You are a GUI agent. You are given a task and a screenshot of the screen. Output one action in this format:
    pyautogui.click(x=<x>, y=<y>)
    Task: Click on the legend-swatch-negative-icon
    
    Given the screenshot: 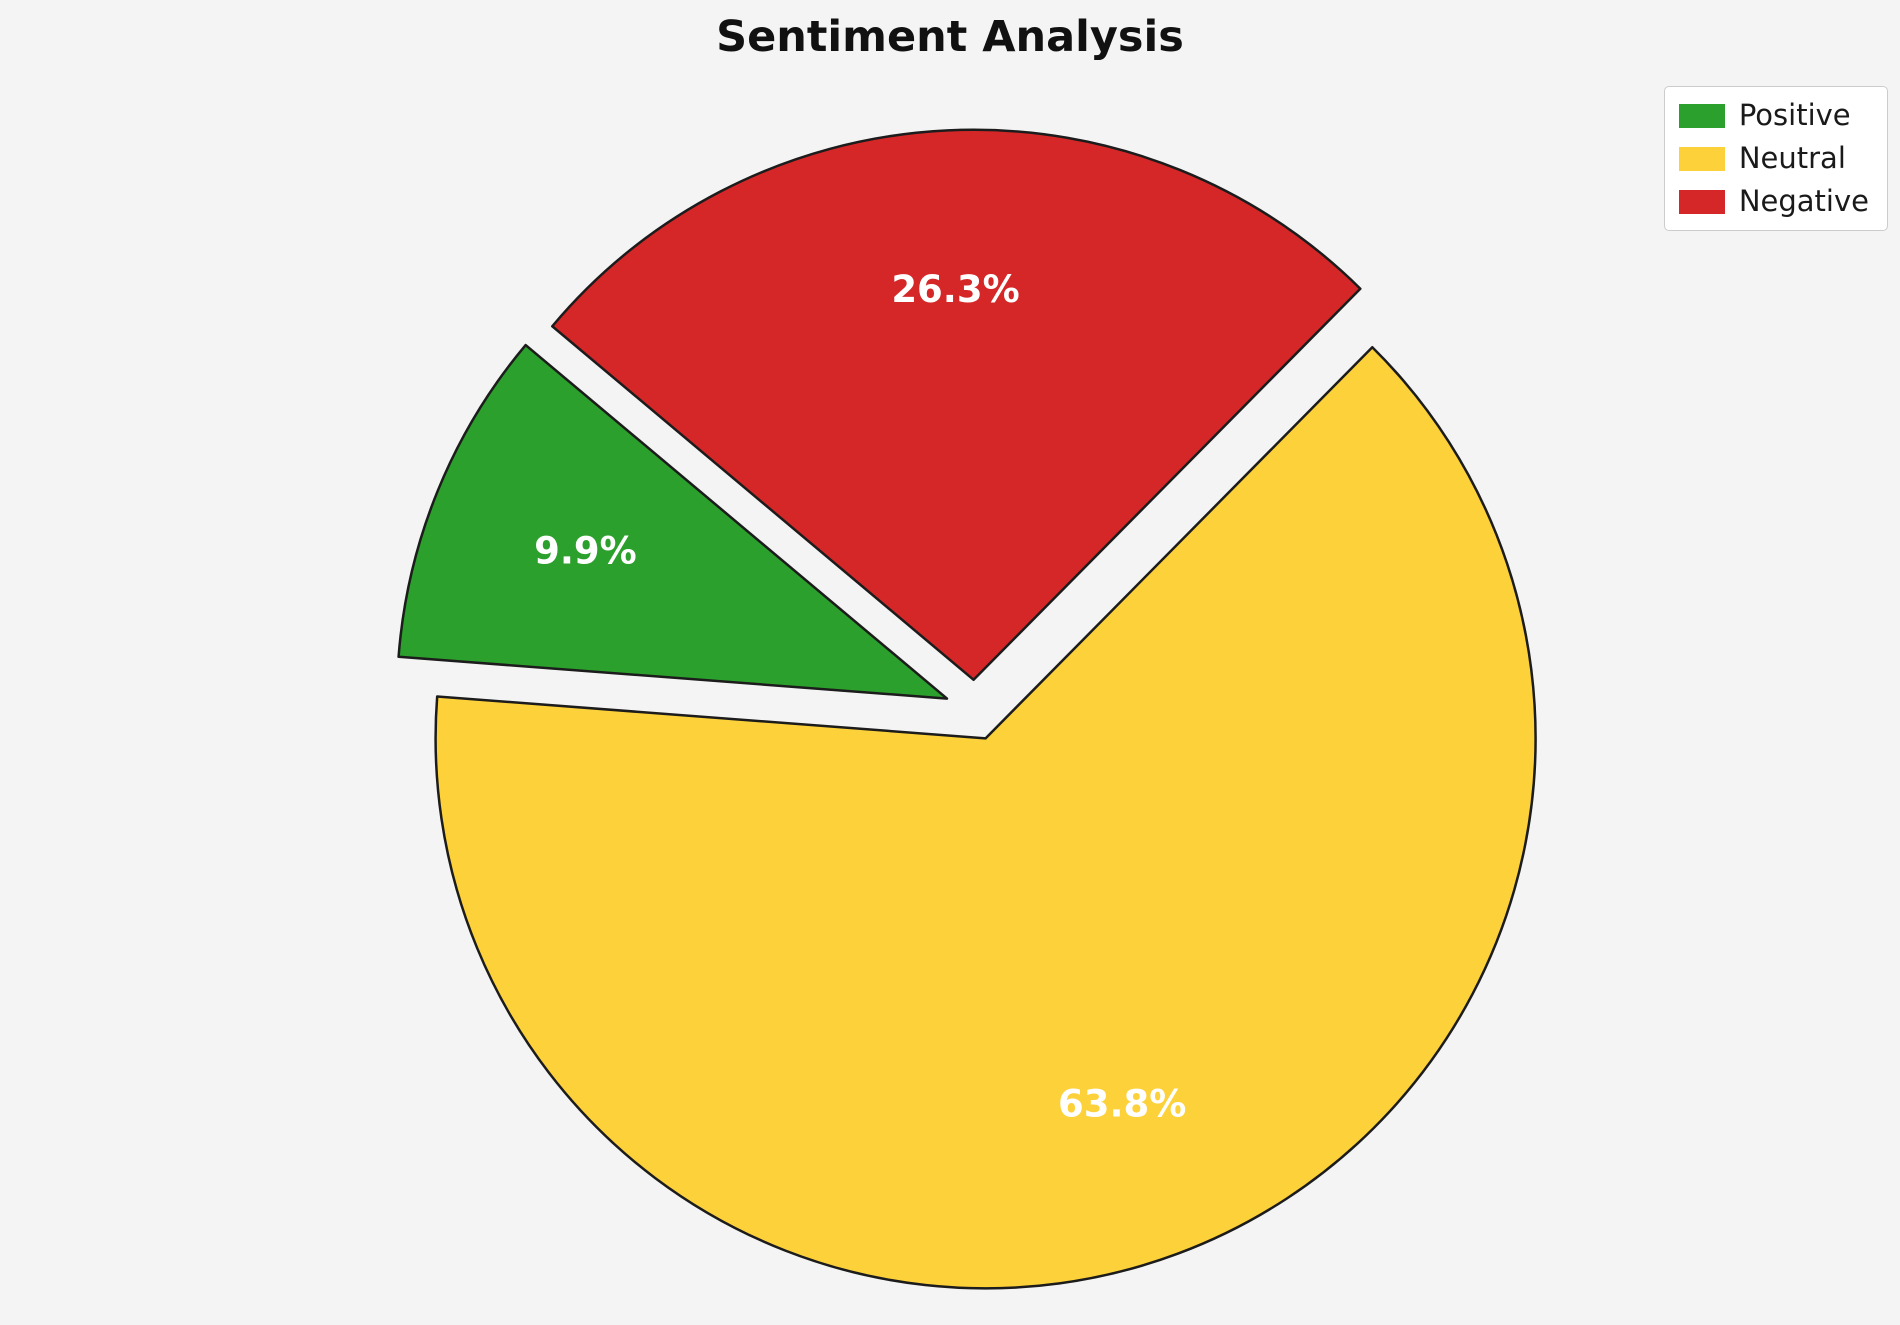 What is the action you would take?
    pyautogui.click(x=1701, y=201)
    